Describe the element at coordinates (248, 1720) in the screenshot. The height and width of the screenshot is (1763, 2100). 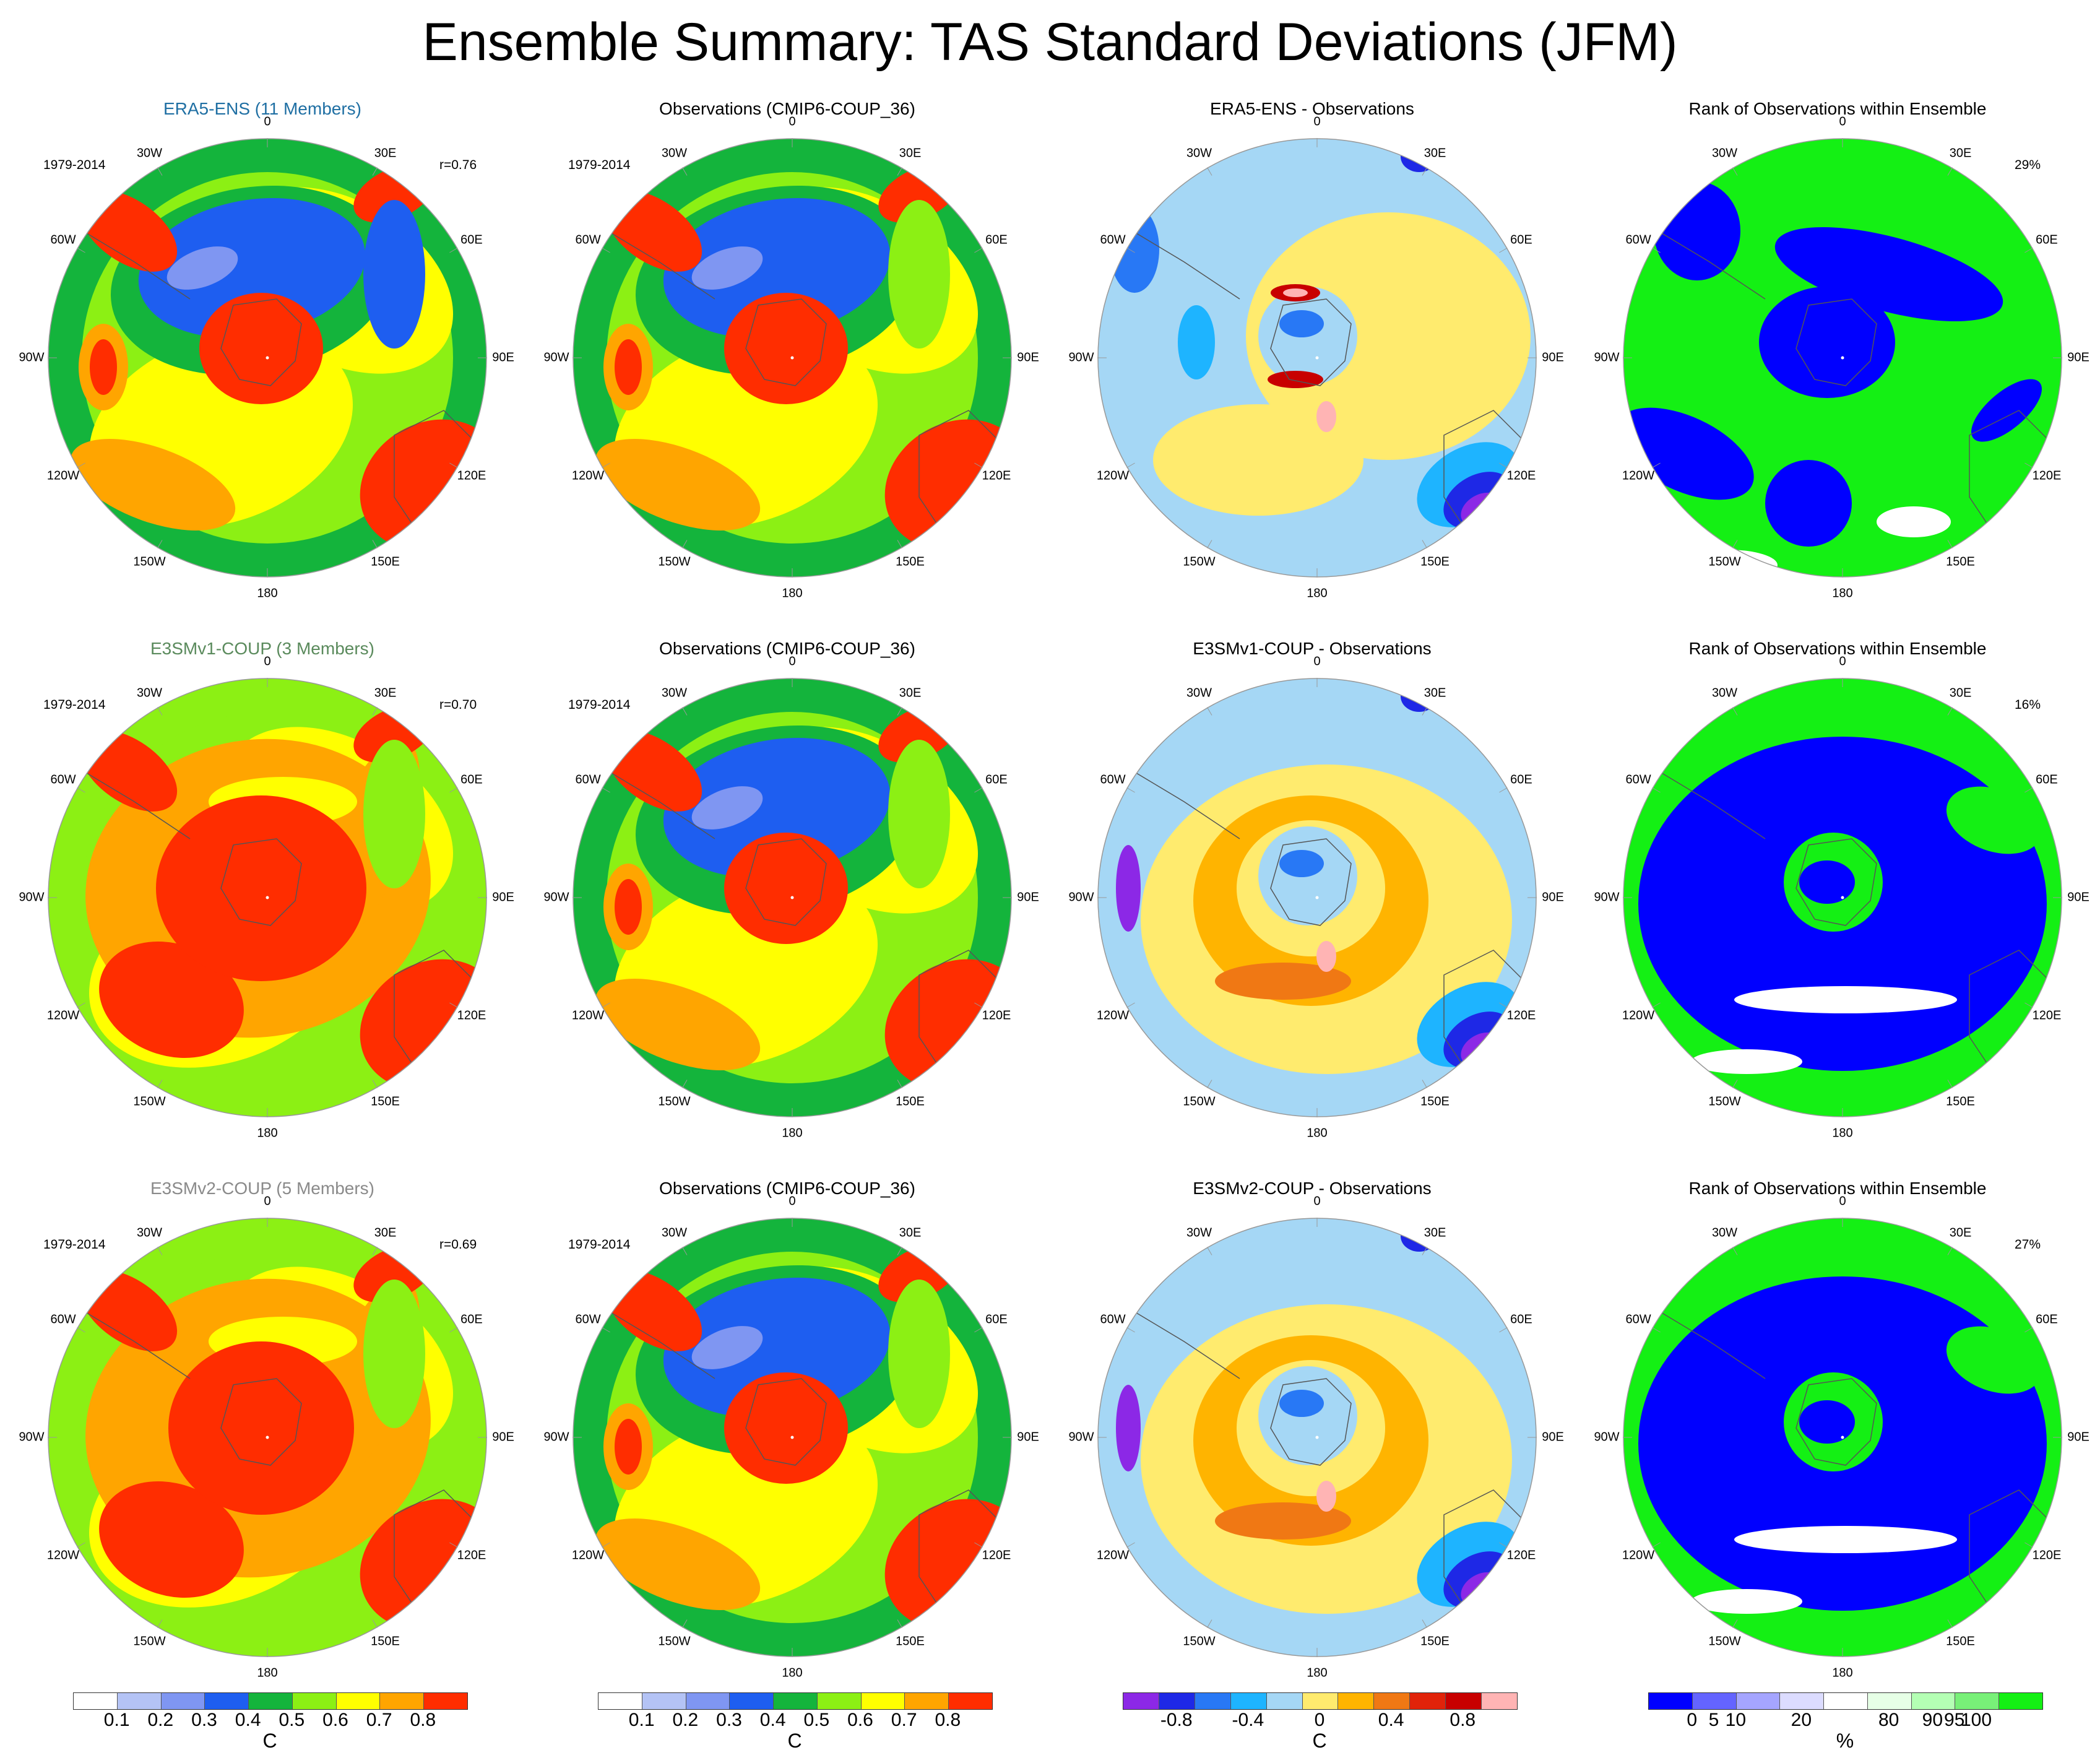
I see `colorbar-tick-label: 0.4` at that location.